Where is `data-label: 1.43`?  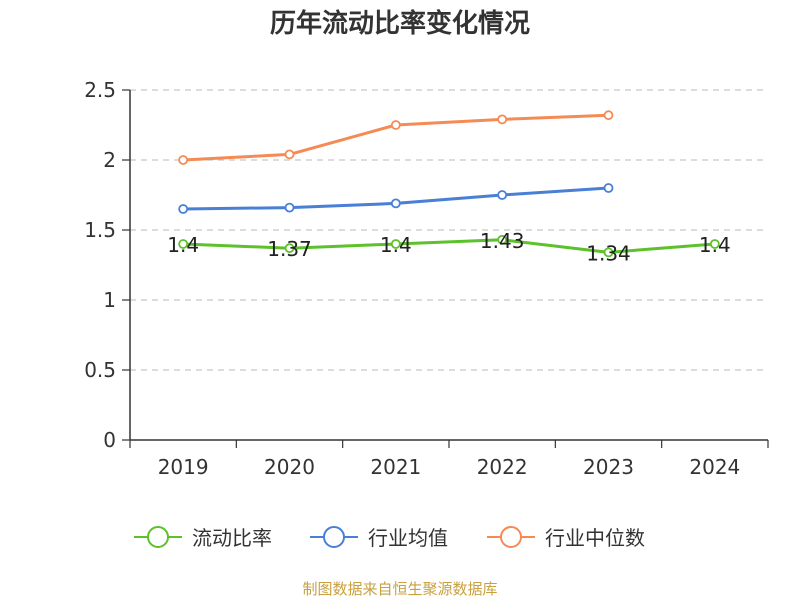
data-label: 1.43 is located at coordinates (502, 241).